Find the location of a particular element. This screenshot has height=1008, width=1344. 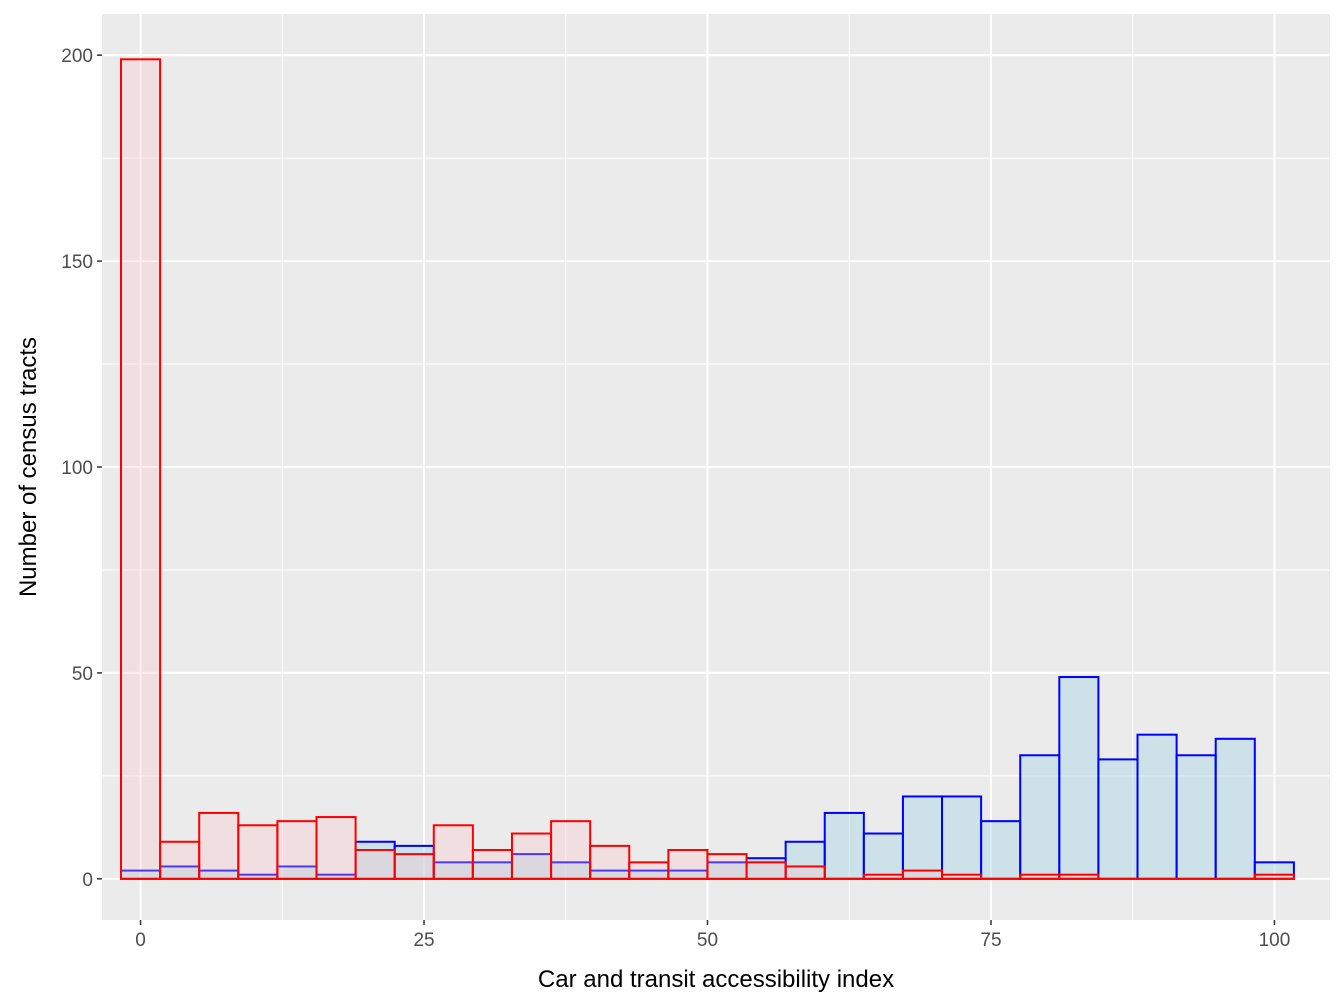

x-axis-title: Car and transit accessibility index is located at coordinates (716, 979).